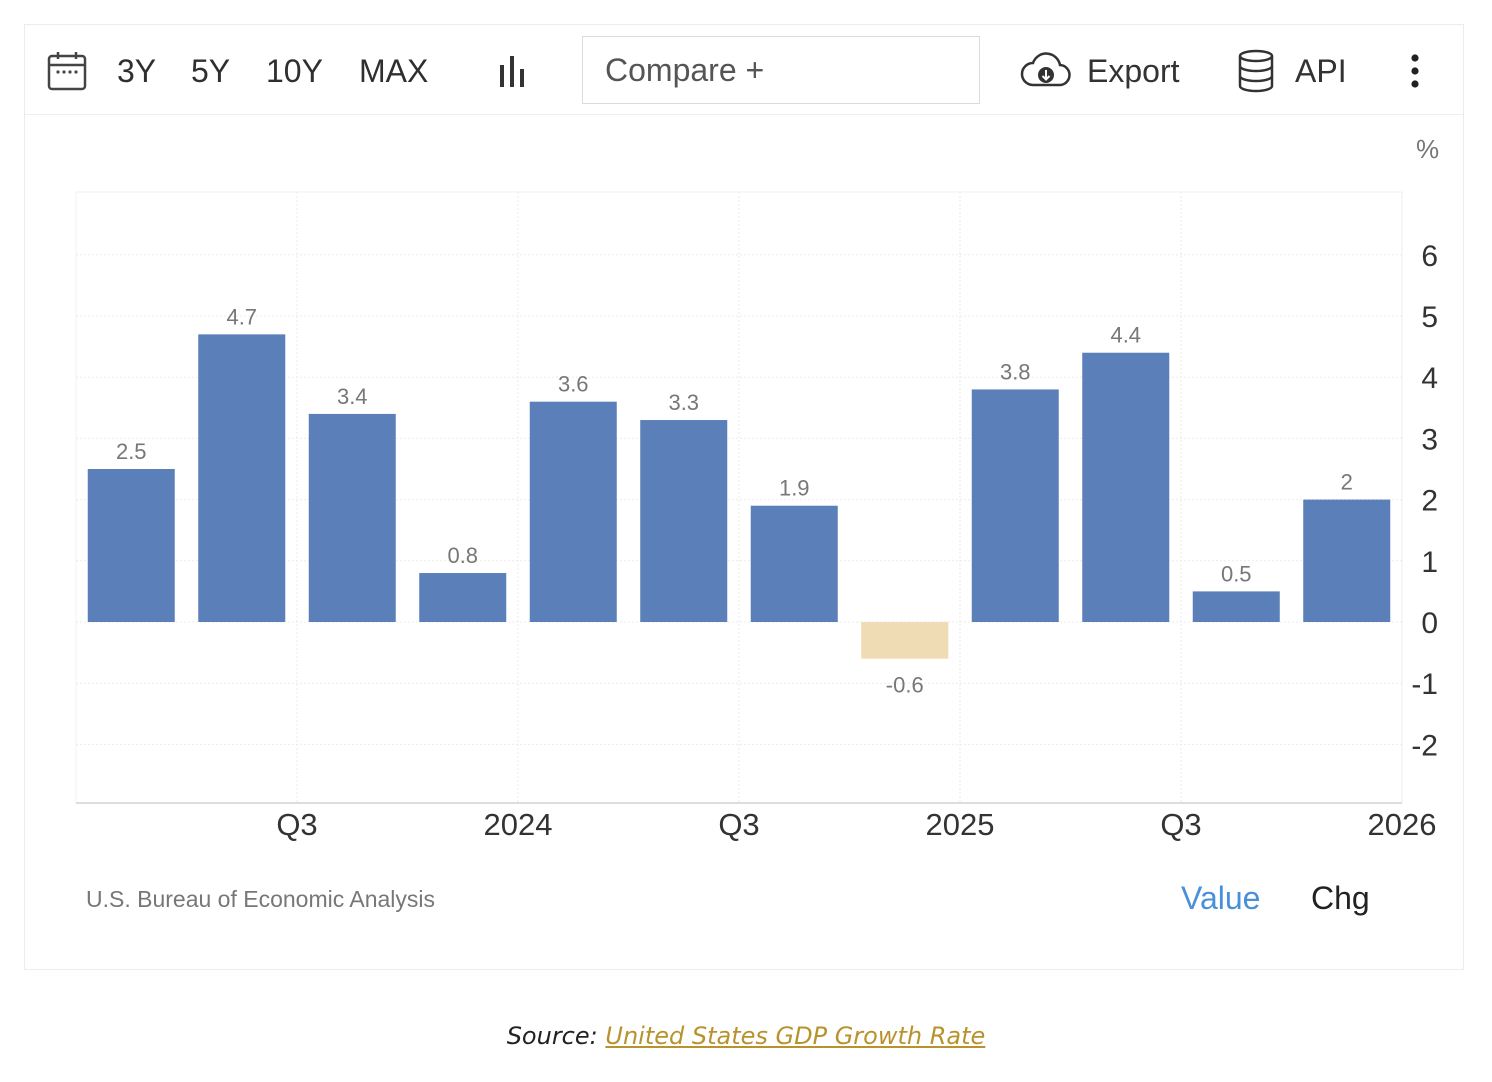  What do you see at coordinates (1125, 335) in the screenshot?
I see `bar-value-label: 4.4` at bounding box center [1125, 335].